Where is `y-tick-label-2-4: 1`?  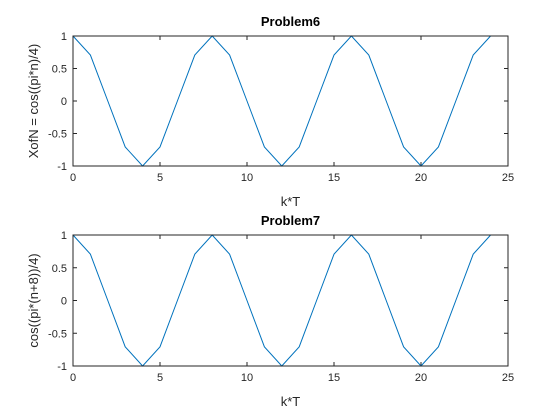
y-tick-label-2-4: 1 is located at coordinates (64, 236).